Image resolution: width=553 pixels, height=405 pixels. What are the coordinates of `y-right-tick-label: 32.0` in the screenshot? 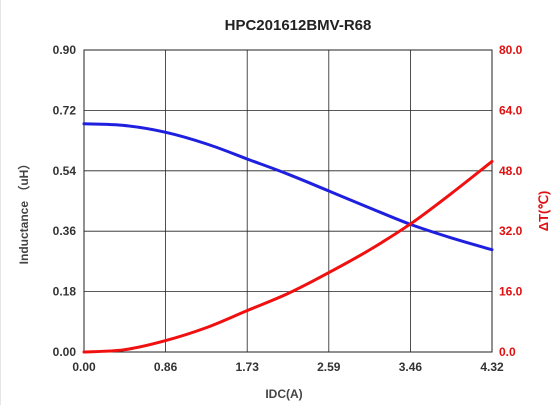 It's located at (511, 231).